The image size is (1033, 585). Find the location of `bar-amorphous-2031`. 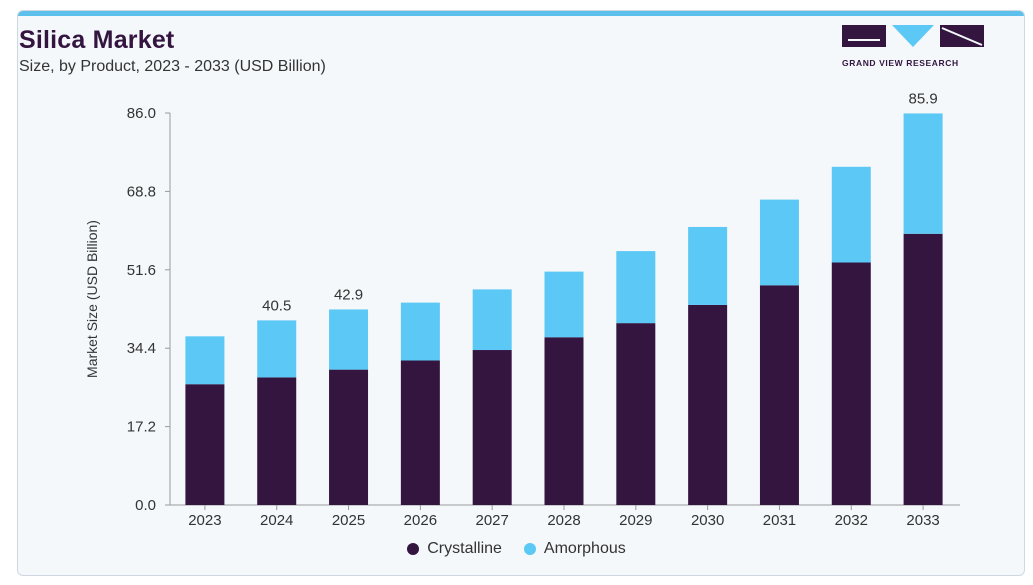

bar-amorphous-2031 is located at coordinates (779, 242).